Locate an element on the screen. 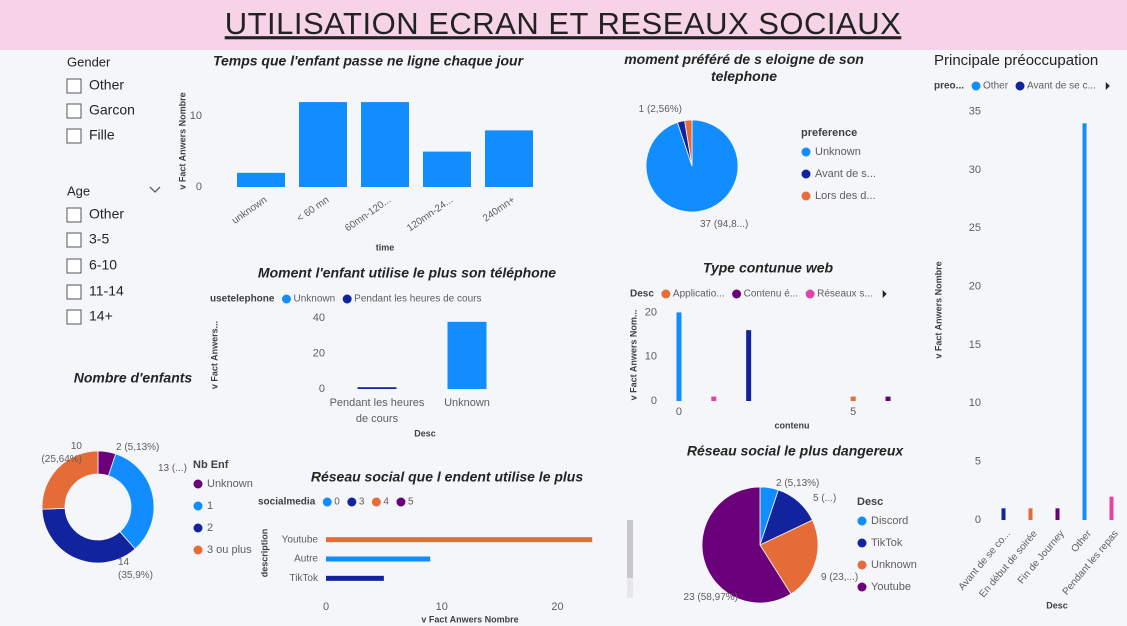 The width and height of the screenshot is (1127, 626). chart-title: Type contunue web is located at coordinates (768, 268).